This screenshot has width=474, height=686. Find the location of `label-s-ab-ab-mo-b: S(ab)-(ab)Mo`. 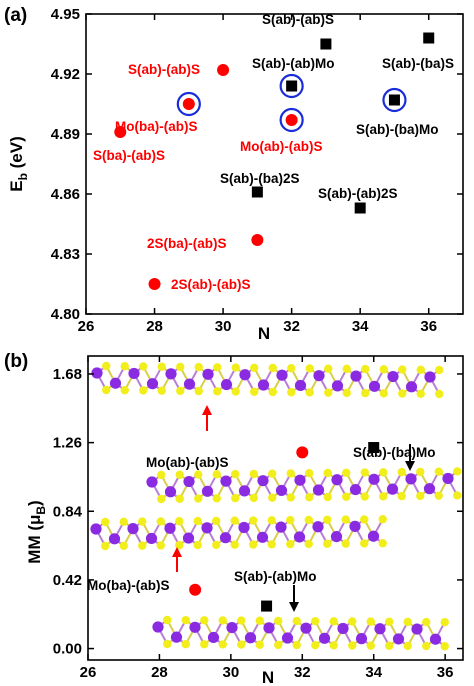

label-s-ab-ab-mo-b: S(ab)-(ab)Mo is located at coordinates (275, 576).